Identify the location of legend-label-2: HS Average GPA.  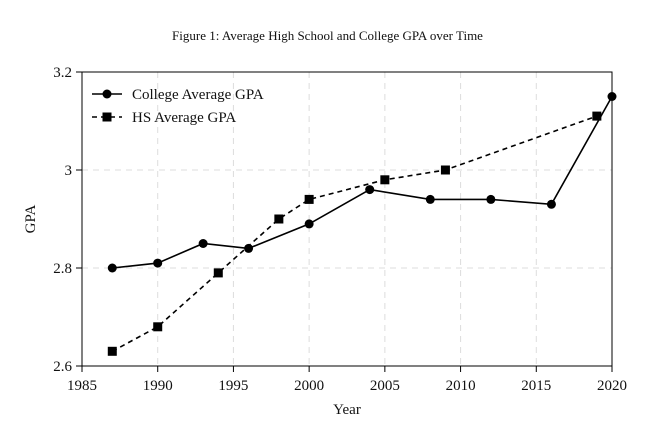
(184, 118).